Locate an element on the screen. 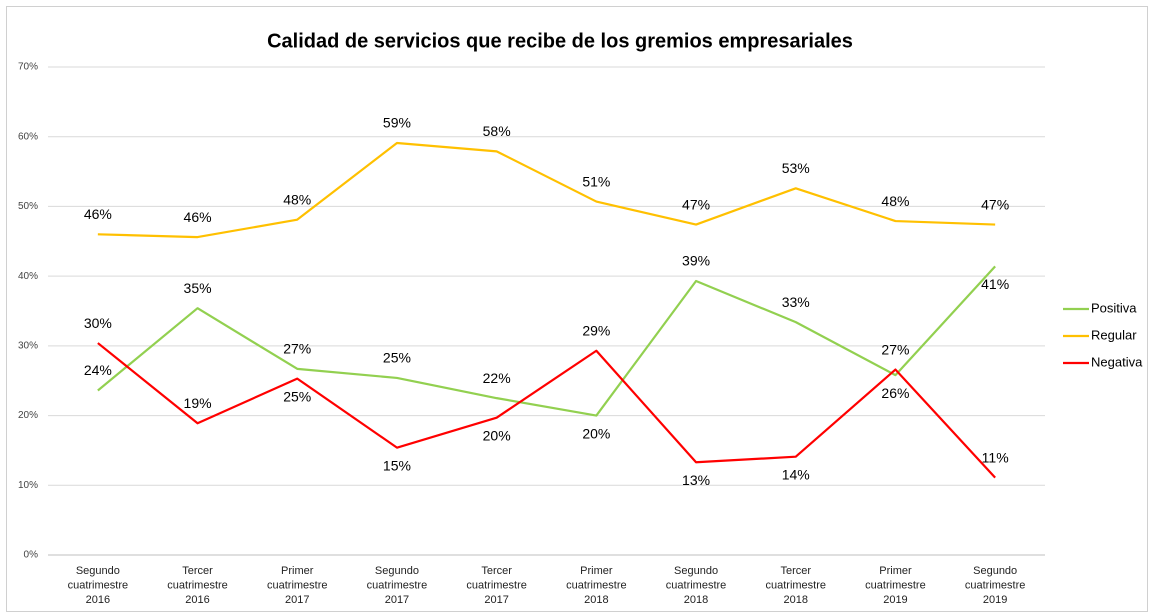 The image size is (1154, 612). x-tick-label: Segundo cuatrimestre 2019 is located at coordinates (995, 585).